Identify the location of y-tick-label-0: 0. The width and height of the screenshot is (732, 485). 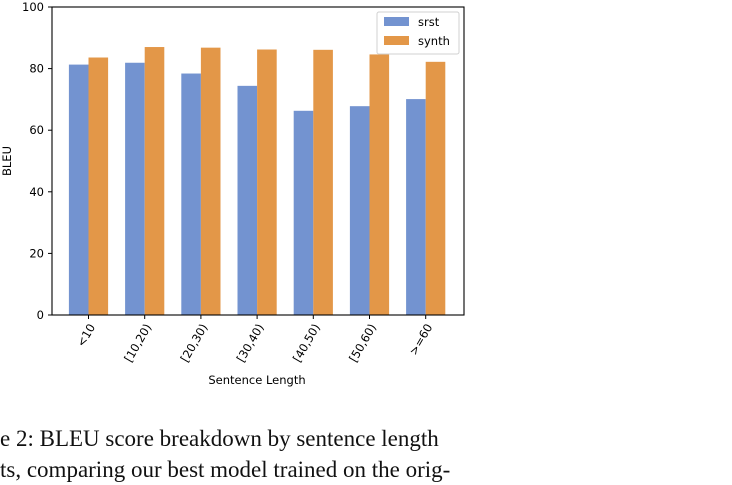
(40, 315).